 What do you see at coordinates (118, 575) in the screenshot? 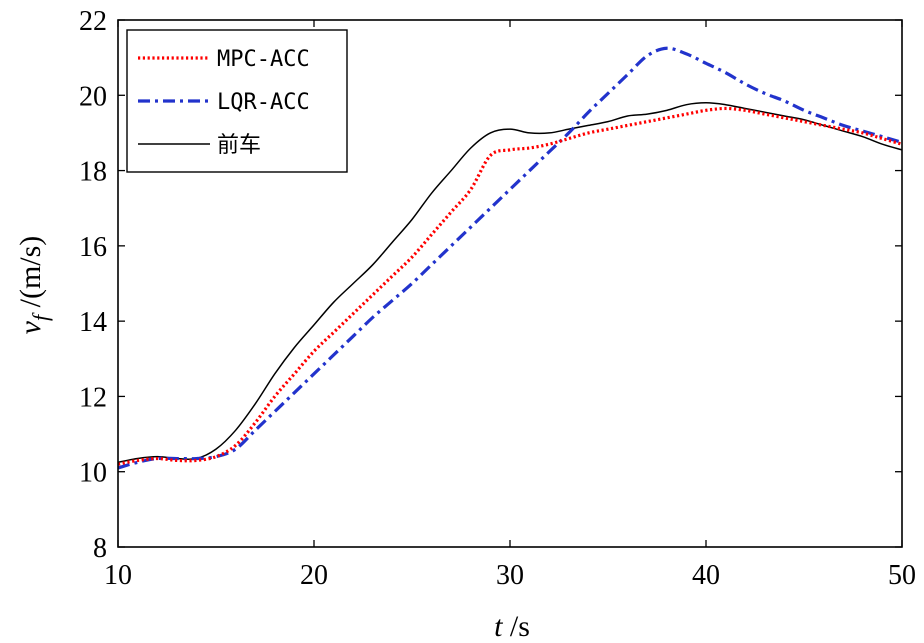
I see `x-tick-label: 10` at bounding box center [118, 575].